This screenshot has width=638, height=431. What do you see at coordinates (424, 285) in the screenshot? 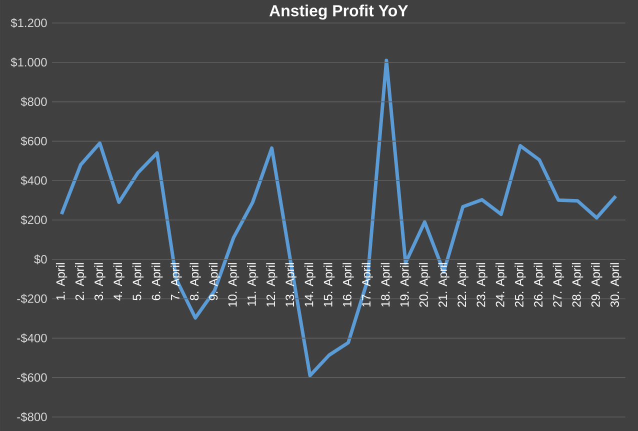
I see `x-tick-label: 20. April` at bounding box center [424, 285].